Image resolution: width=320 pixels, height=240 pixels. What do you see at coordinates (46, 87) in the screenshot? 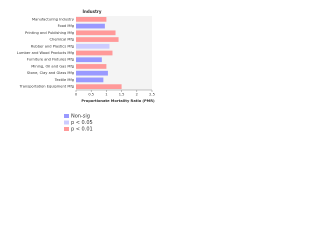
I see `y-tick-label: Transportation Equipment Mfg` at bounding box center [46, 87].